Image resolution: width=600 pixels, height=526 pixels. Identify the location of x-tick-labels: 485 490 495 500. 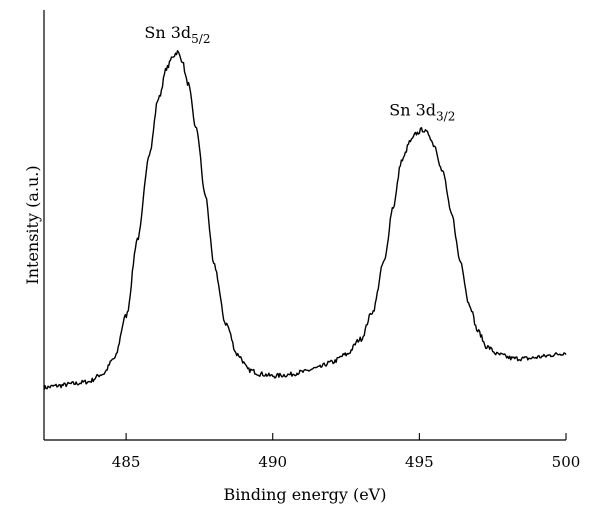
(346, 462).